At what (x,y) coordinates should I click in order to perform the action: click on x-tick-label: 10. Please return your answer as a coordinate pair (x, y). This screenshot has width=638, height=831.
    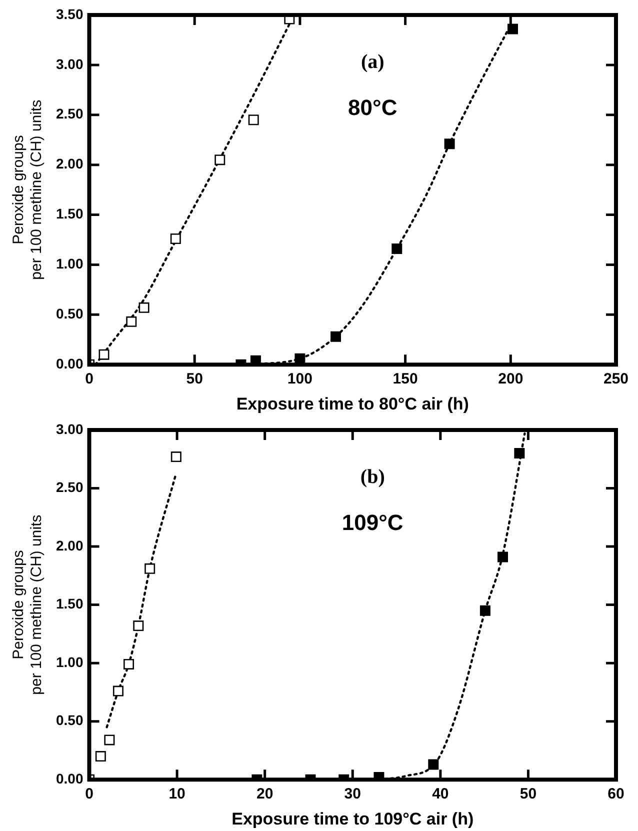
    Looking at the image, I should click on (177, 794).